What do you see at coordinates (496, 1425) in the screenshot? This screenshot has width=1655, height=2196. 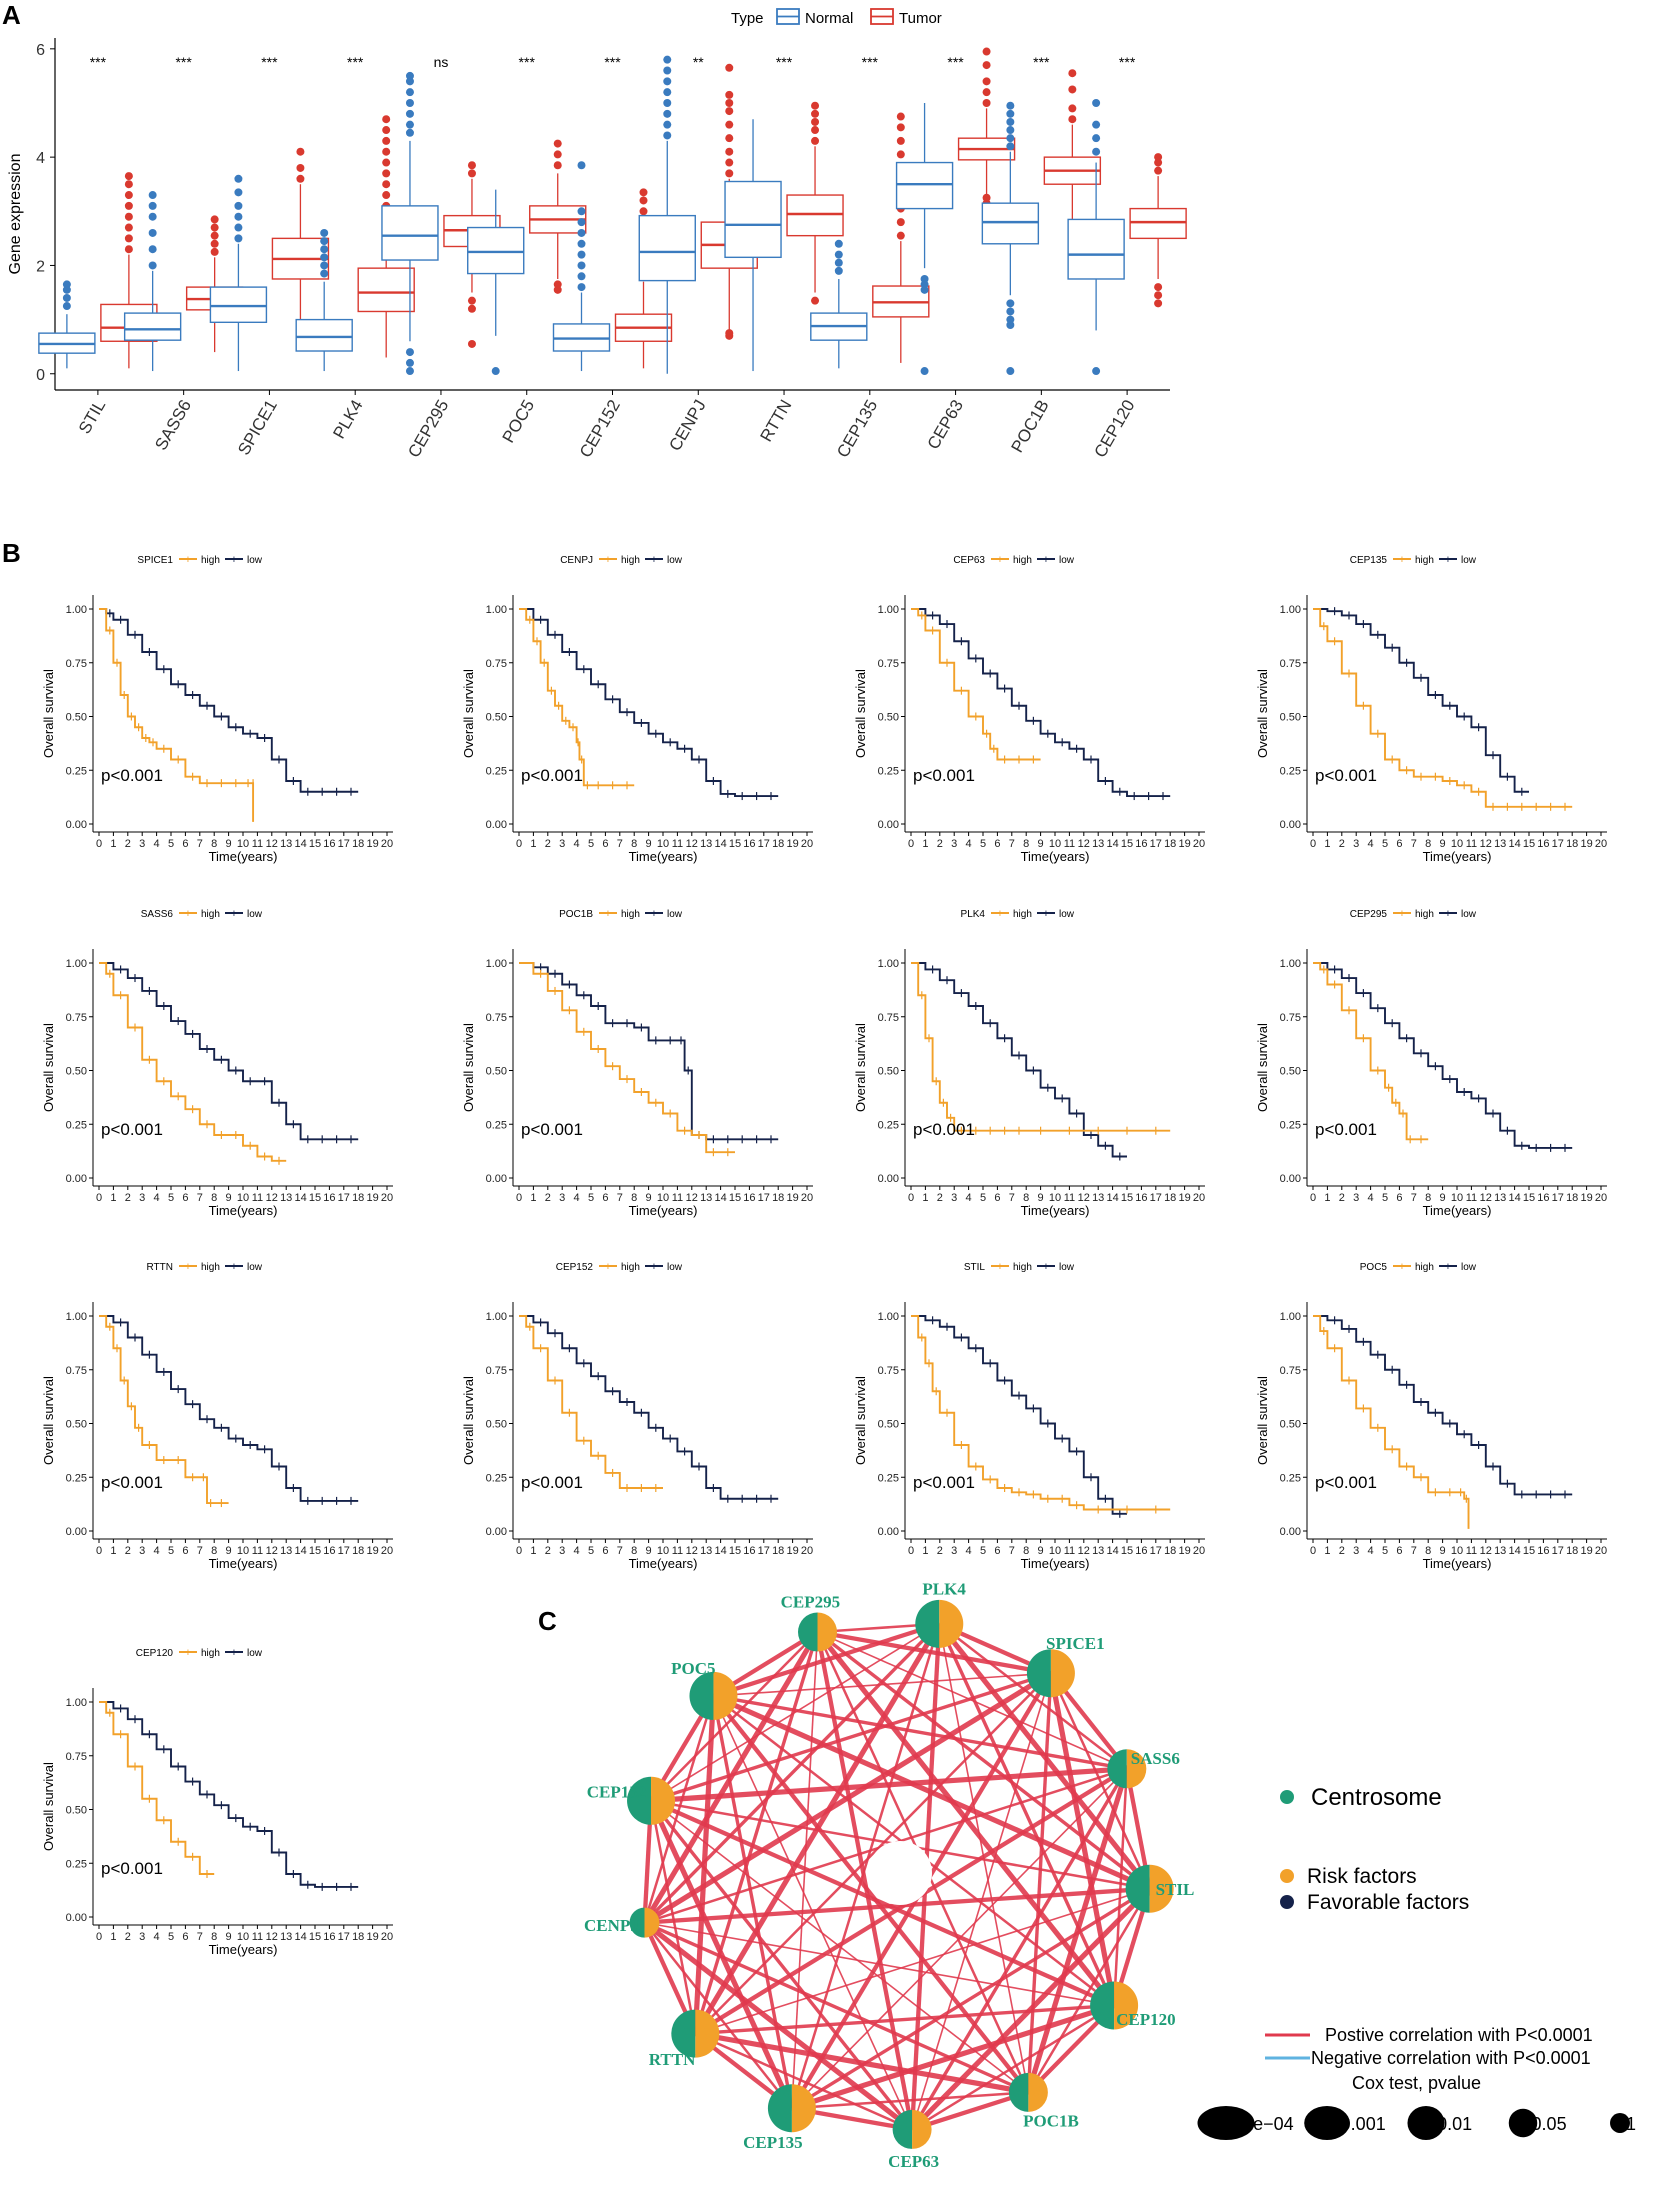 I see `y-tick-label: 0.50` at bounding box center [496, 1425].